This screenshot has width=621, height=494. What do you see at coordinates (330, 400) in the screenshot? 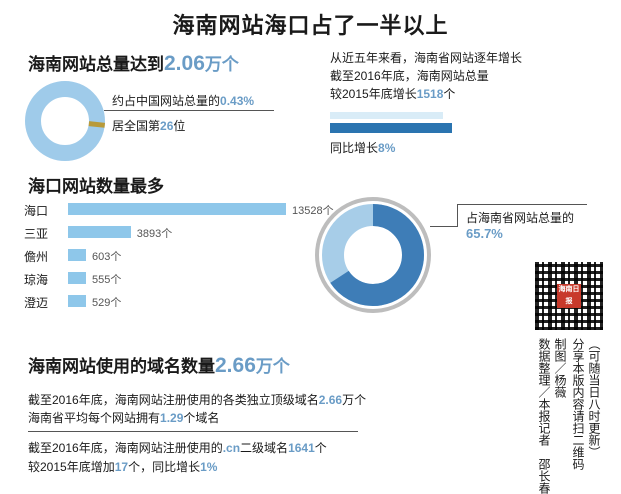
I see `domains-p1b: 2.66` at bounding box center [330, 400].